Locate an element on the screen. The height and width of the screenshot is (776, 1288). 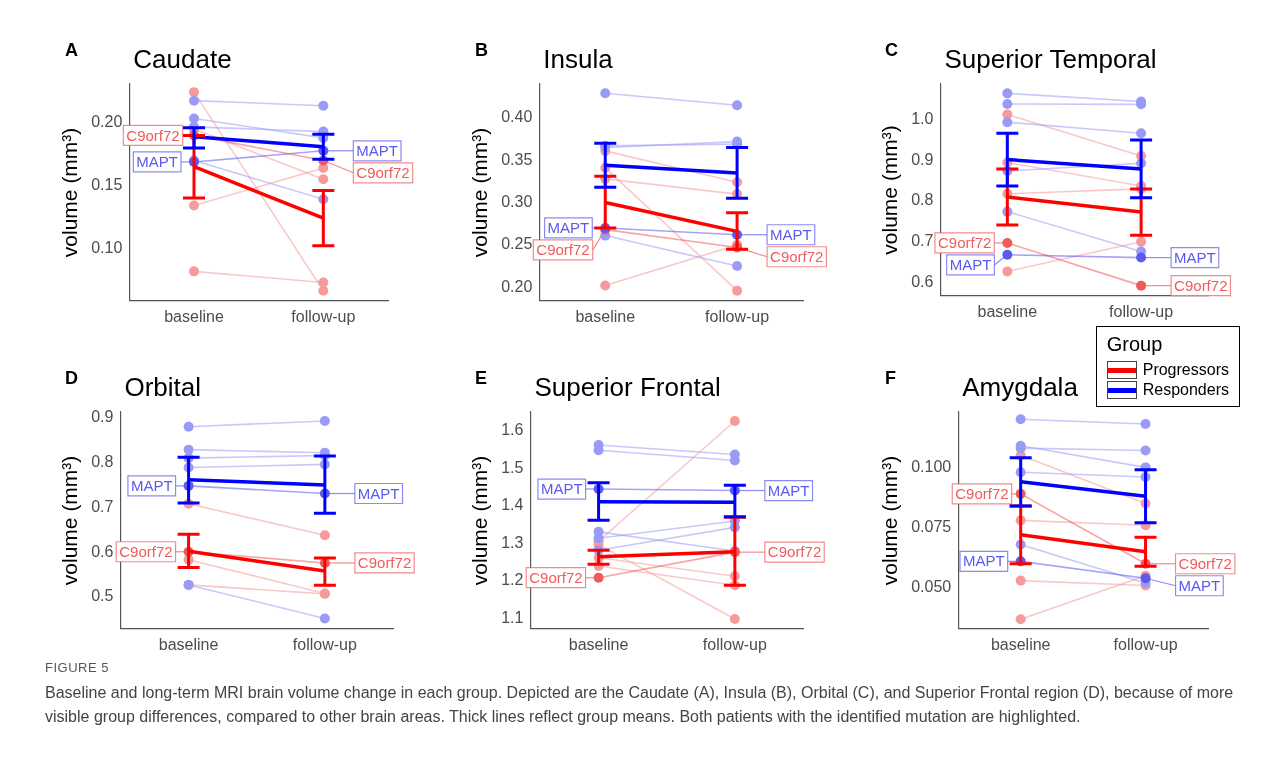
y-tick-label: 1.0 is located at coordinates (922, 119).